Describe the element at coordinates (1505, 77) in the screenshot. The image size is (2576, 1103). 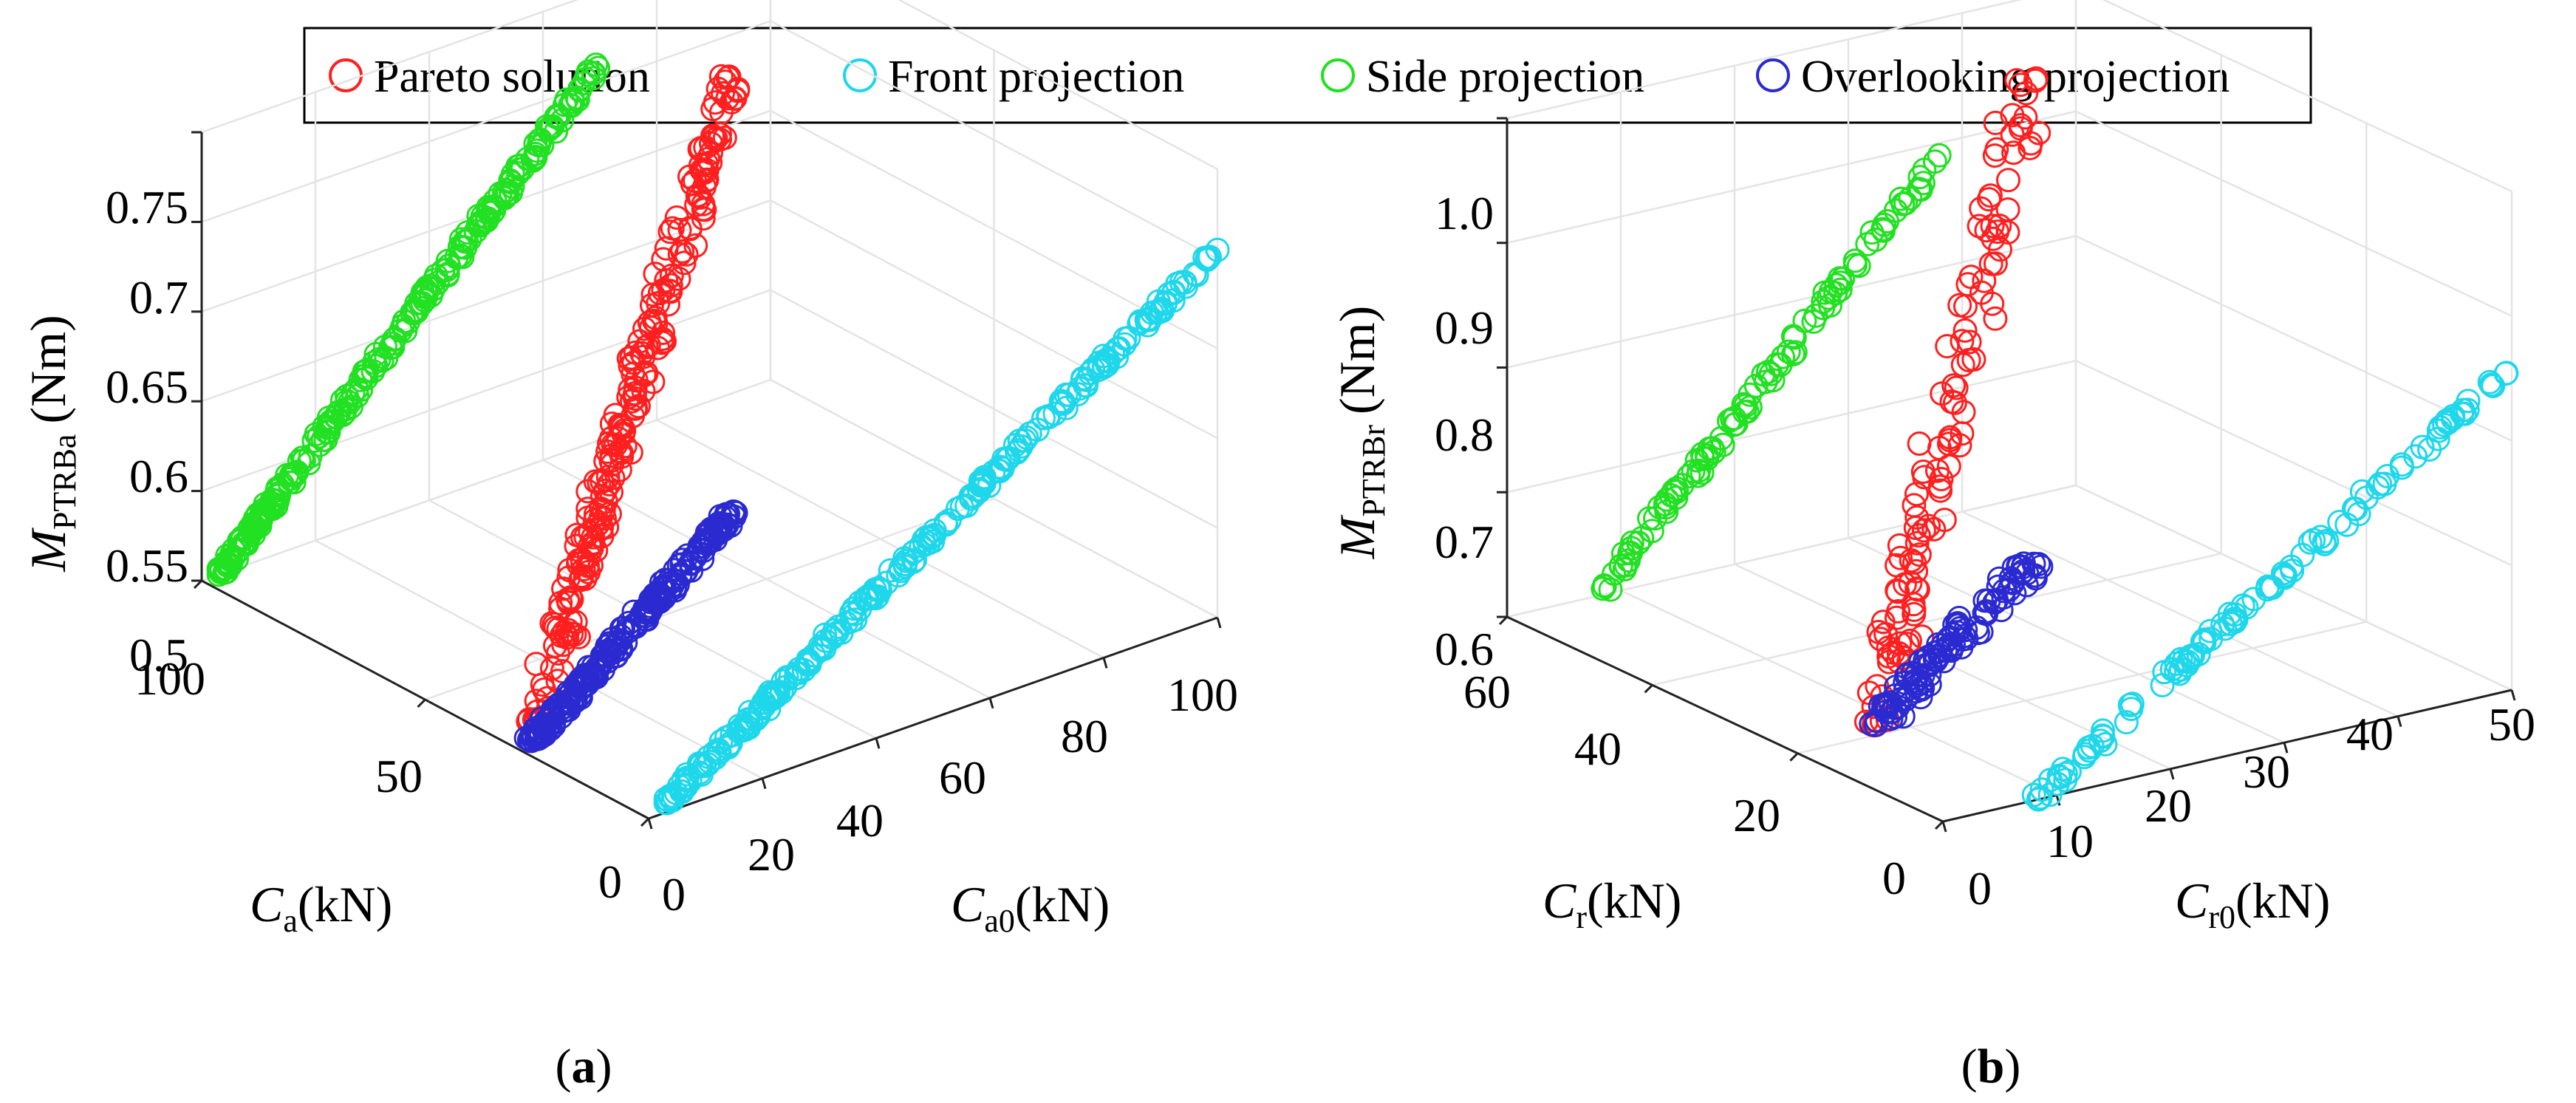
I see `legend-label-side: Side projection` at that location.